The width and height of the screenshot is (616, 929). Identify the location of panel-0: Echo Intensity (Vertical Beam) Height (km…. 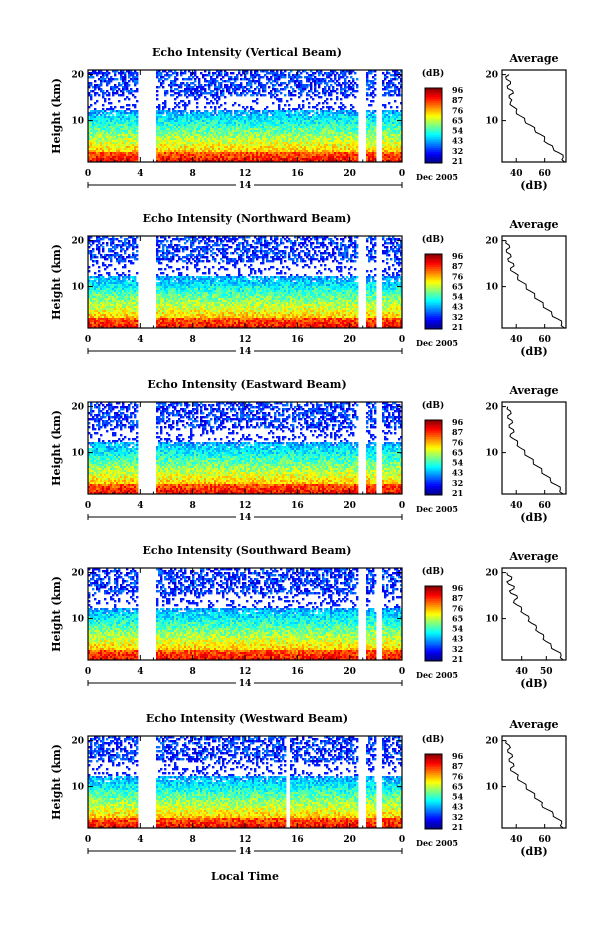
(308, 119).